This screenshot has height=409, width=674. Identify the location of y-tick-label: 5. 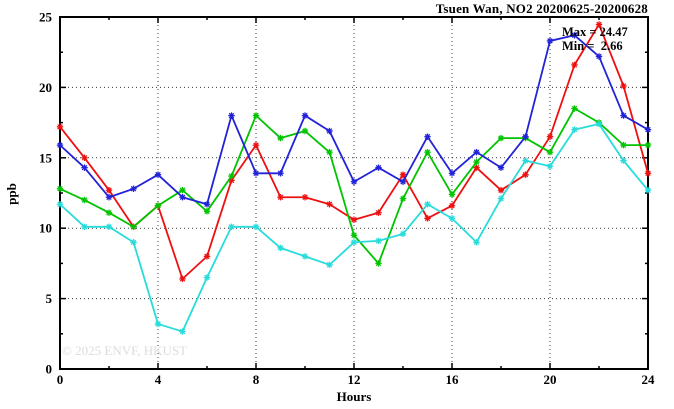
(49, 298).